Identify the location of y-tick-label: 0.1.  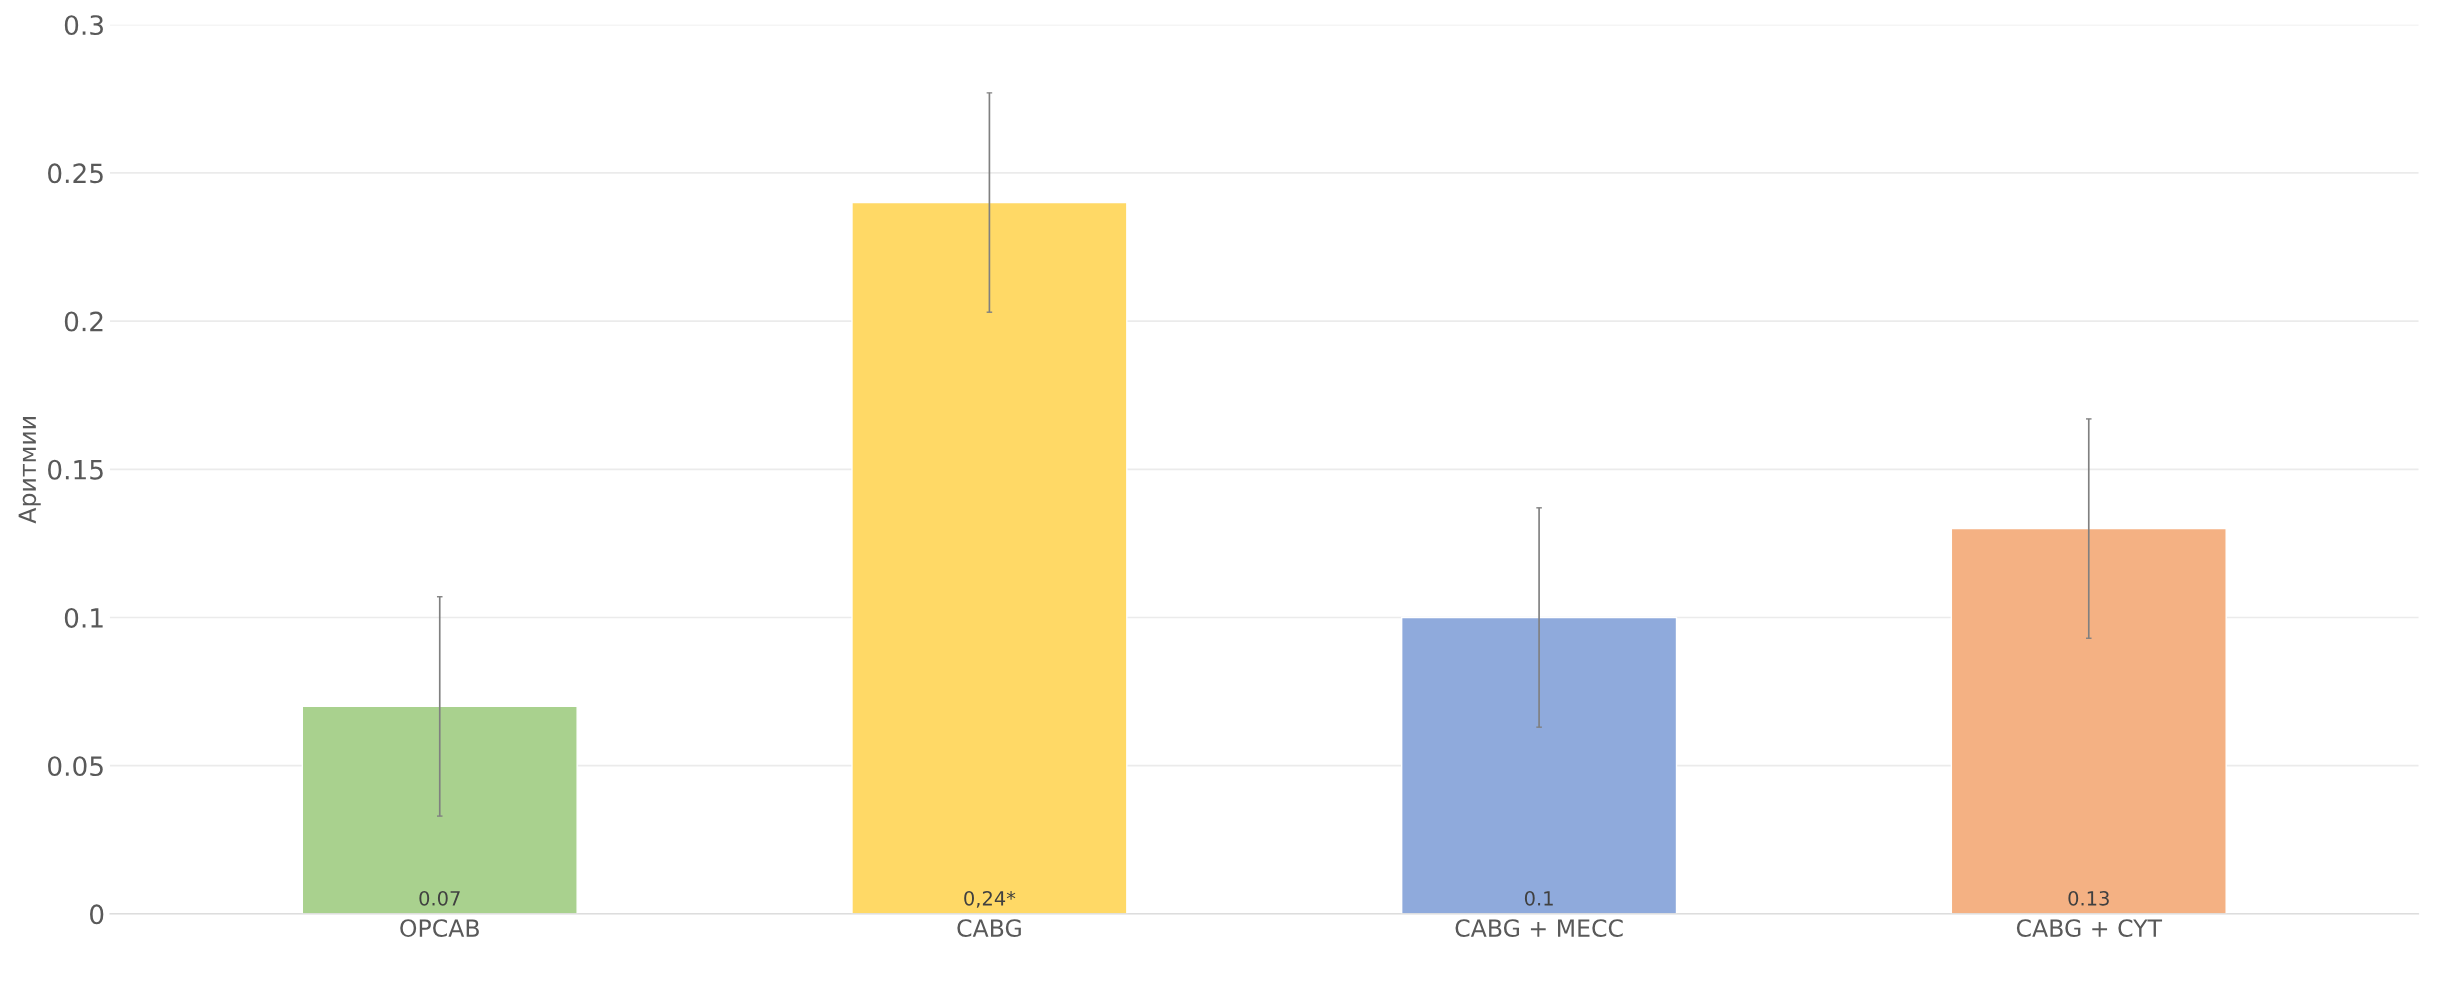
(83, 617).